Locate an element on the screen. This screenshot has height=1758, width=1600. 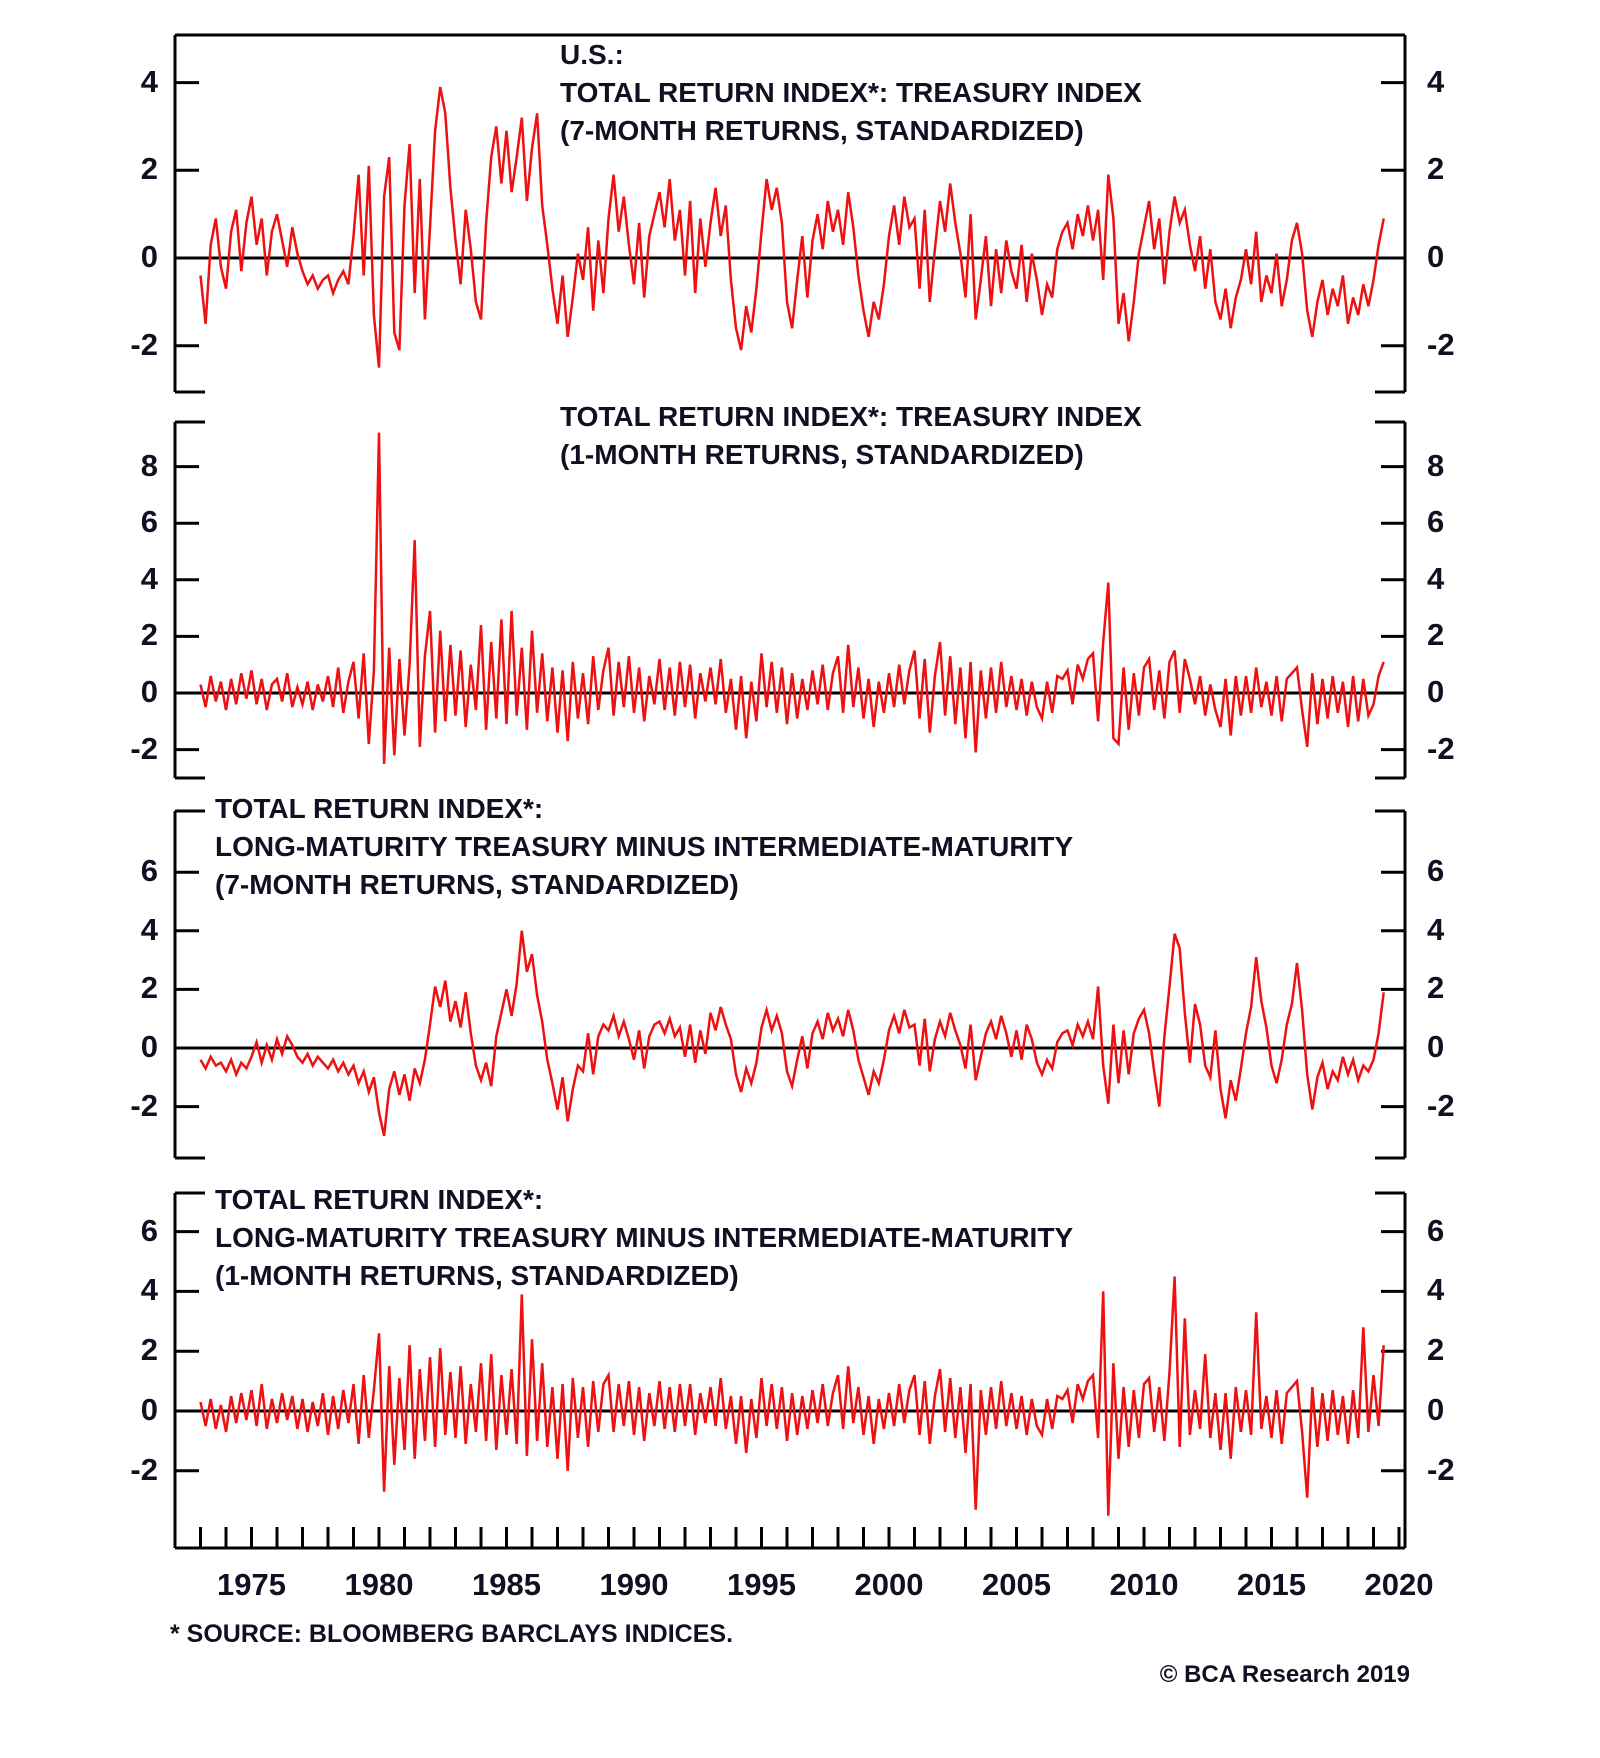
series-line-long-minus-intermediate-7-month is located at coordinates (792, 1033).